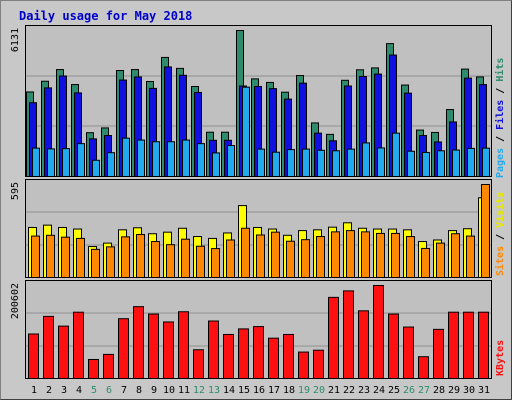  What do you see at coordinates (139, 390) in the screenshot?
I see `x-tick-label-day-8: 8` at bounding box center [139, 390].